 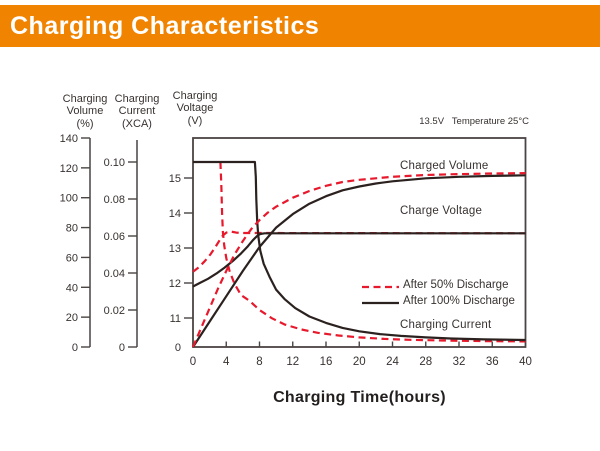 What do you see at coordinates (122, 348) in the screenshot?
I see `current-tick-label: 0` at bounding box center [122, 348].